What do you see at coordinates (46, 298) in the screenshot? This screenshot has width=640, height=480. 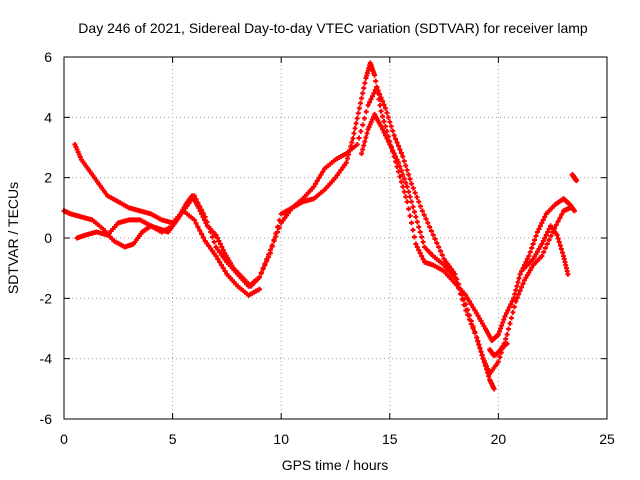 I see `y-tick-label: -2` at bounding box center [46, 298].